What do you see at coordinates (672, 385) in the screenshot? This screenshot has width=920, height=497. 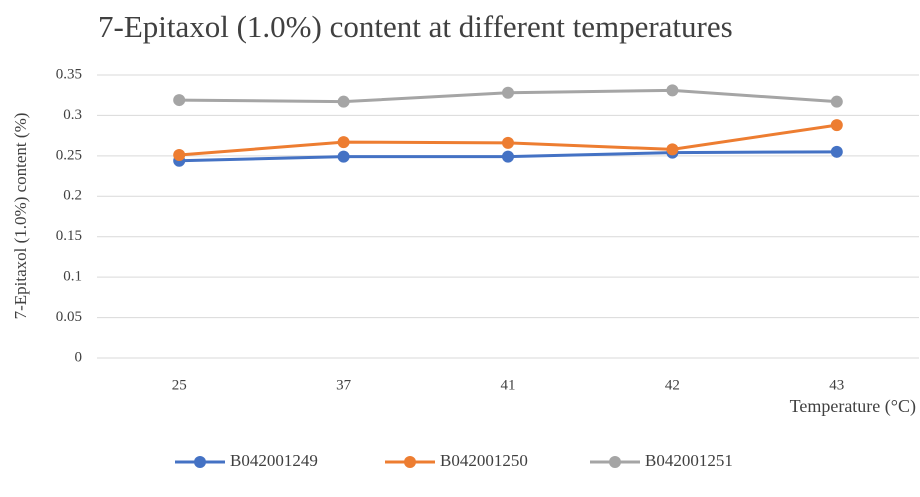 I see `x-tick-label: 42` at bounding box center [672, 385].